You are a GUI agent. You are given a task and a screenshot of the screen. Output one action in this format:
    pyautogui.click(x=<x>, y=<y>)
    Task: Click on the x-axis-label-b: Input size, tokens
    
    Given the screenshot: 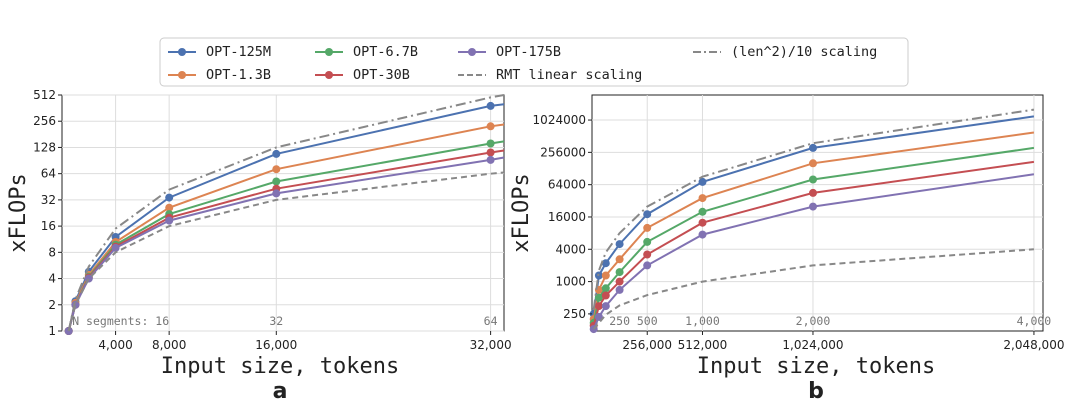 What is the action you would take?
    pyautogui.click(x=816, y=366)
    